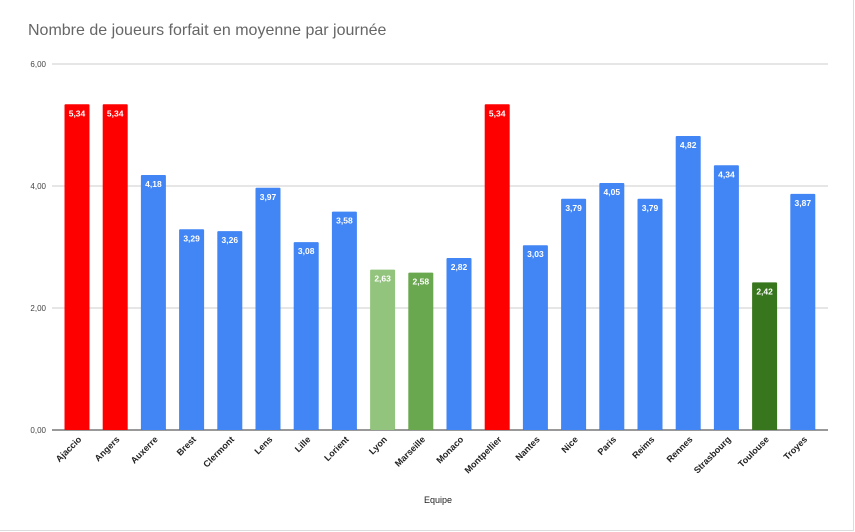 The height and width of the screenshot is (532, 855). Describe the element at coordinates (306, 336) in the screenshot. I see `bar-lille` at that location.